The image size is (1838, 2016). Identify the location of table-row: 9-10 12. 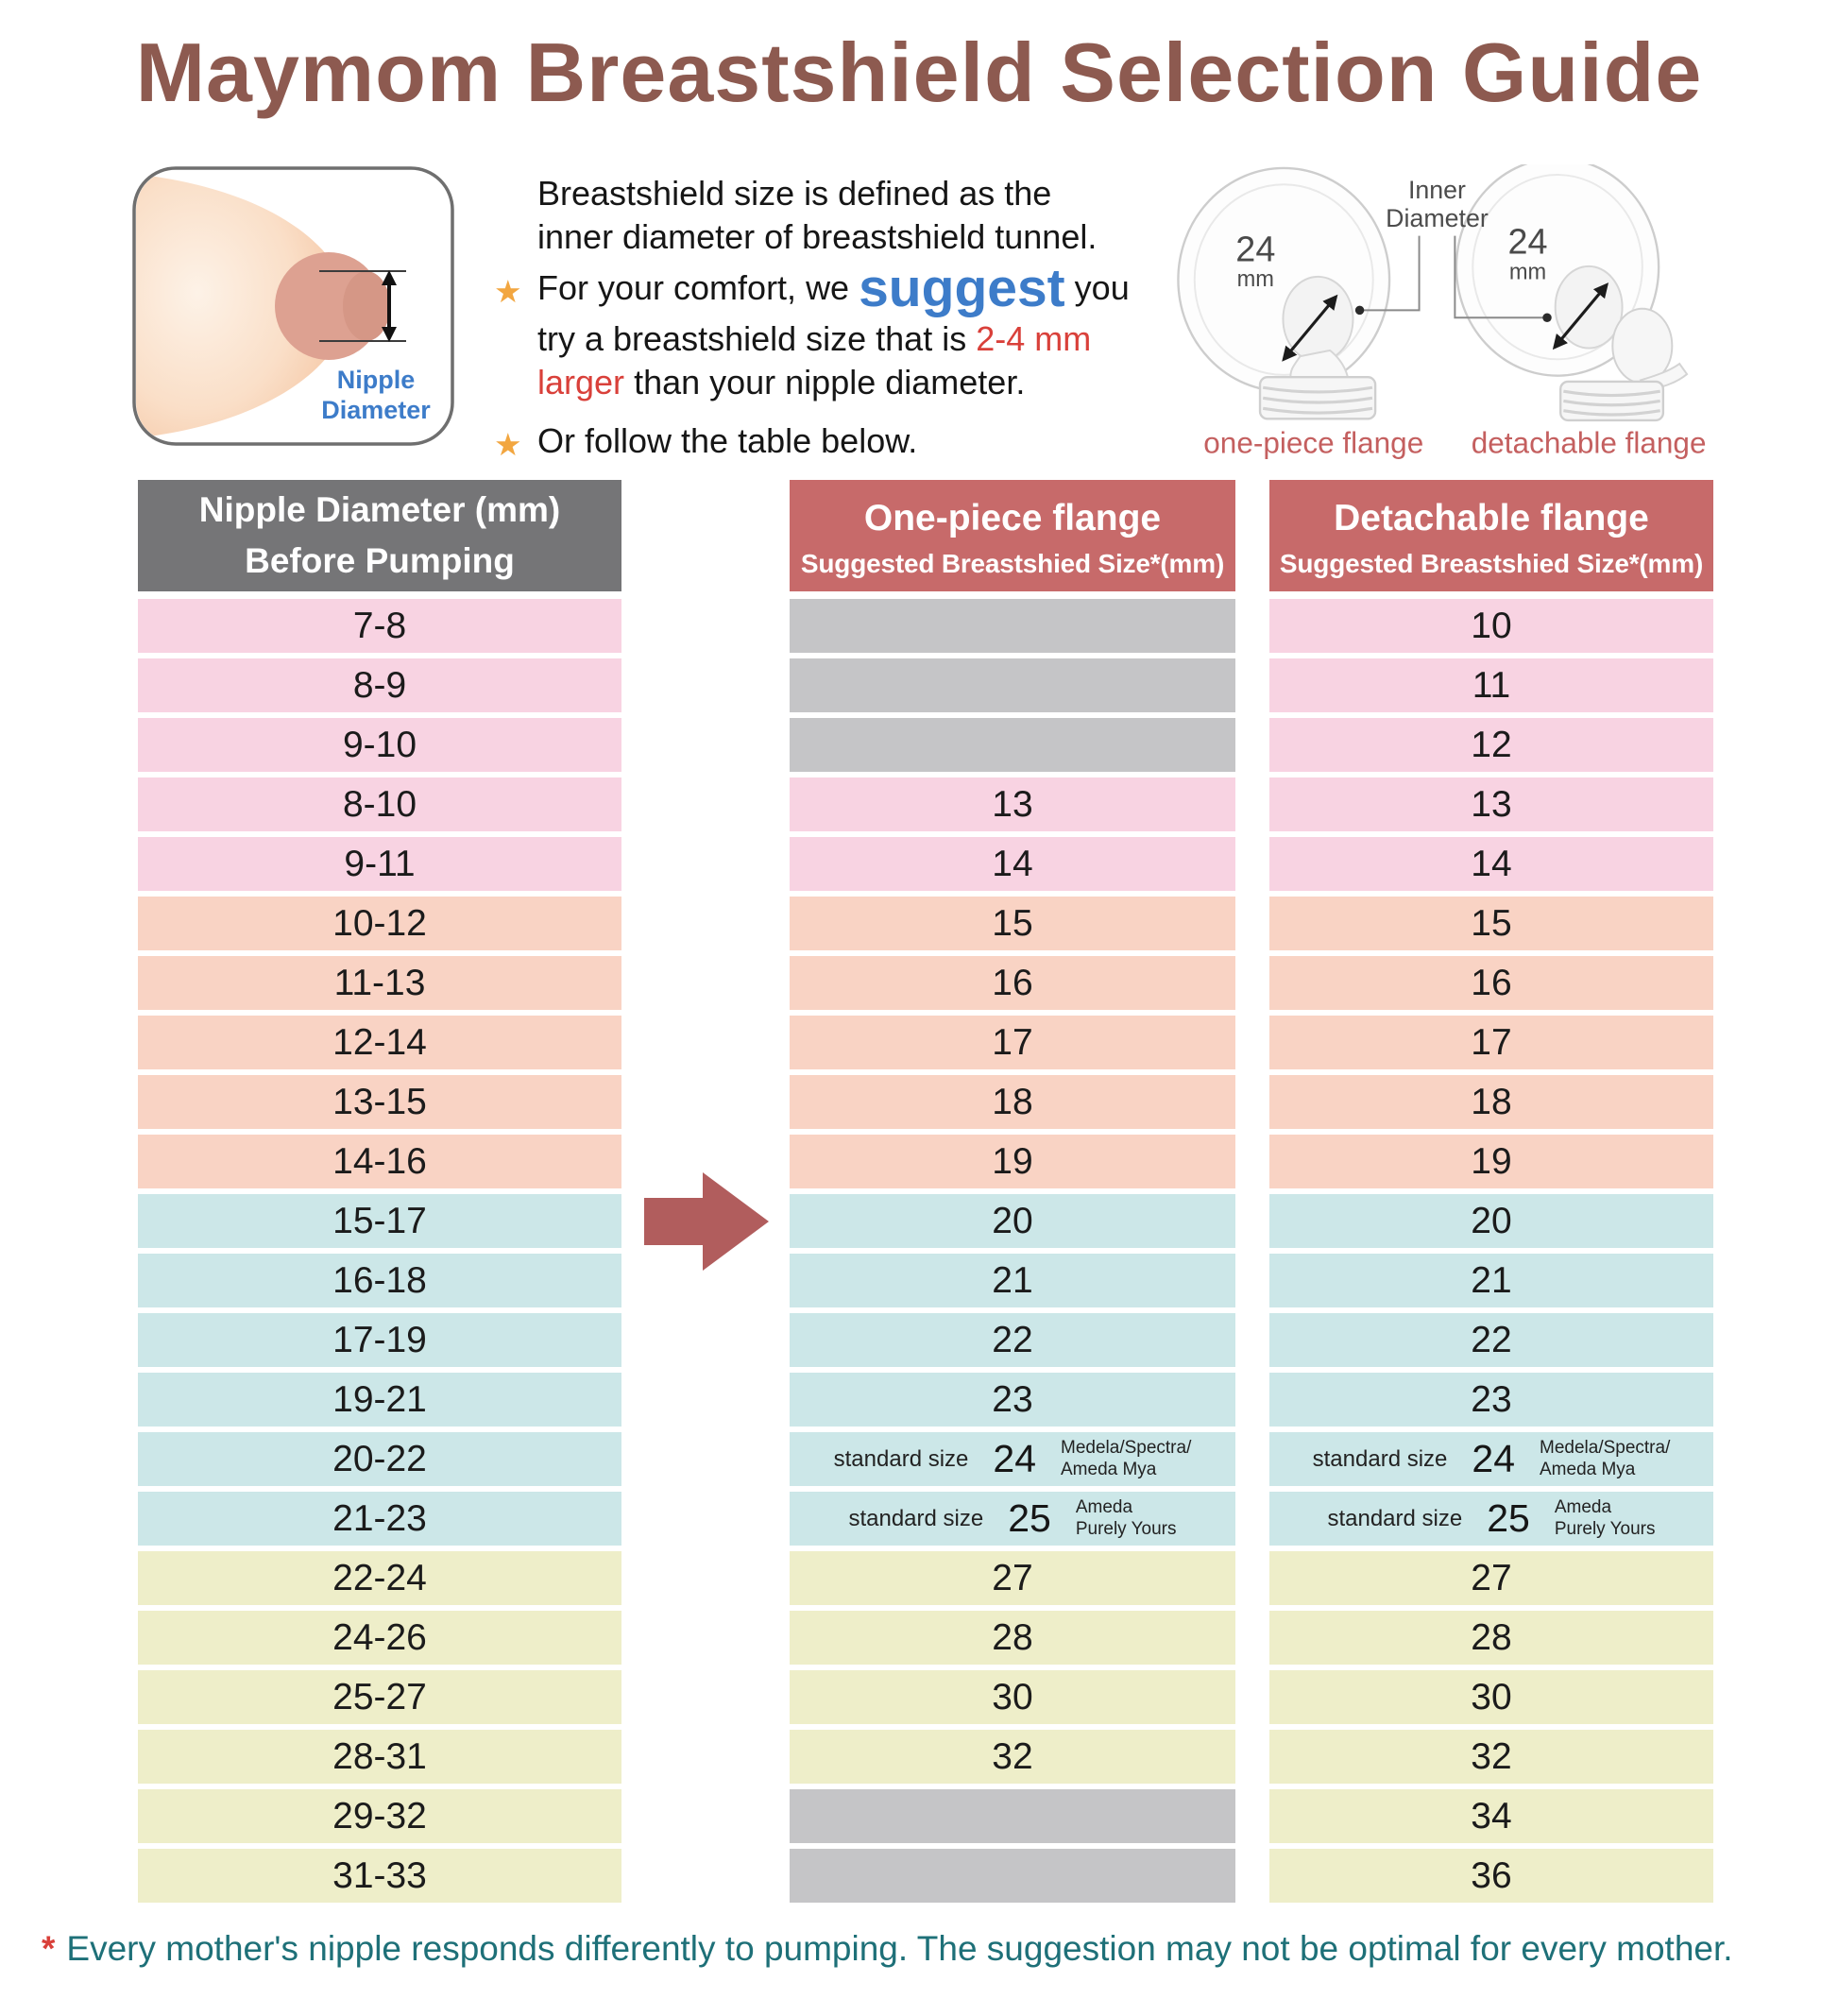
(988, 745).